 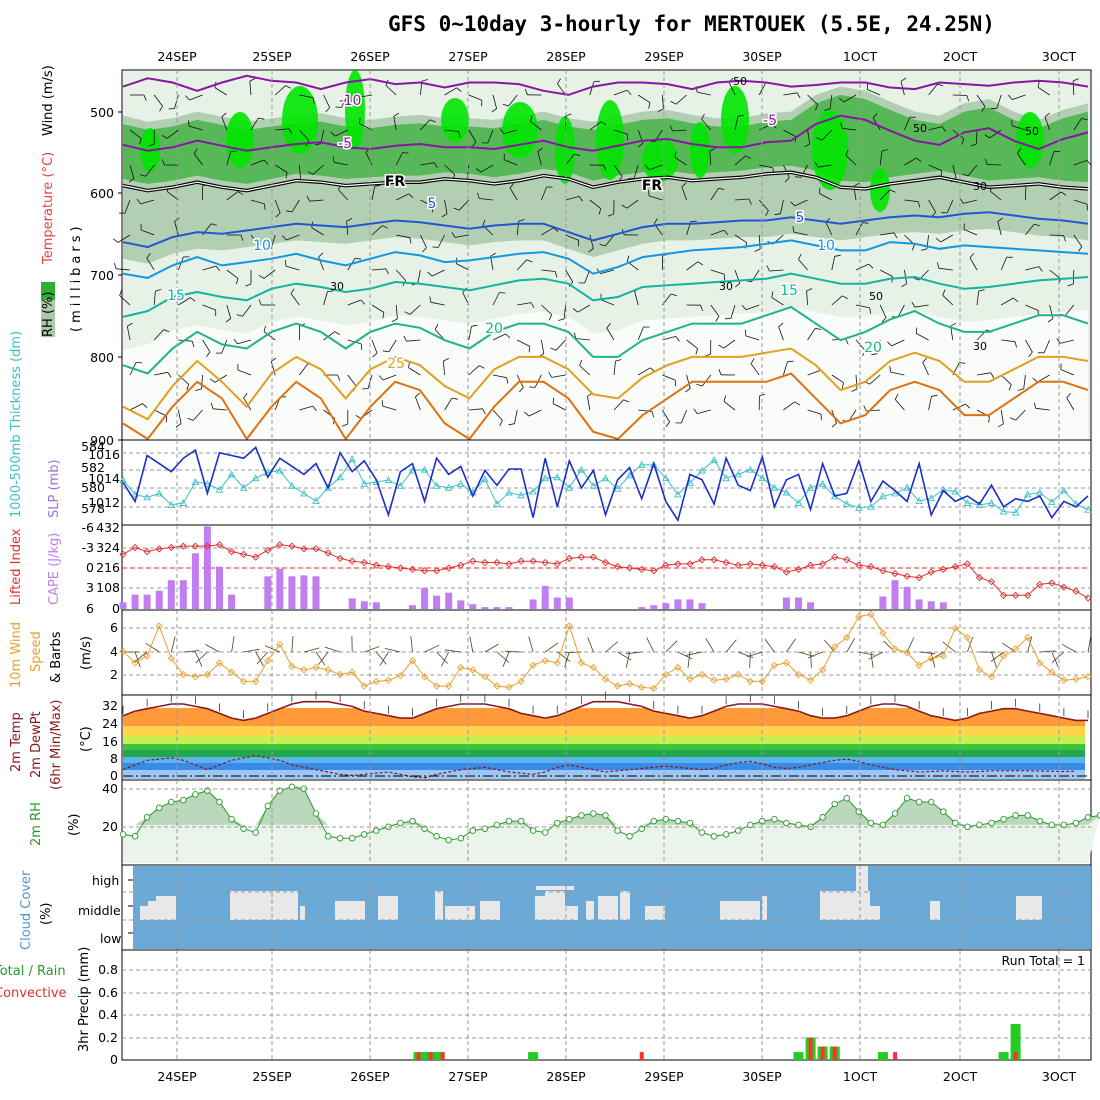 What do you see at coordinates (555, 907) in the screenshot?
I see `panel-cloud: Cloud Cover (%) high middle low` at bounding box center [555, 907].